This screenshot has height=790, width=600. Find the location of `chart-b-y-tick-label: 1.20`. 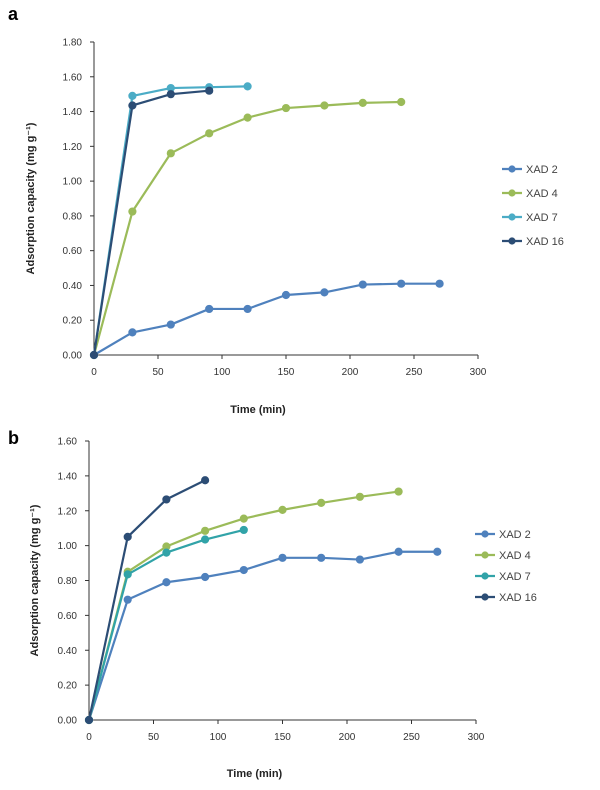

chart-b-y-tick-label: 1.20 is located at coordinates (68, 511).